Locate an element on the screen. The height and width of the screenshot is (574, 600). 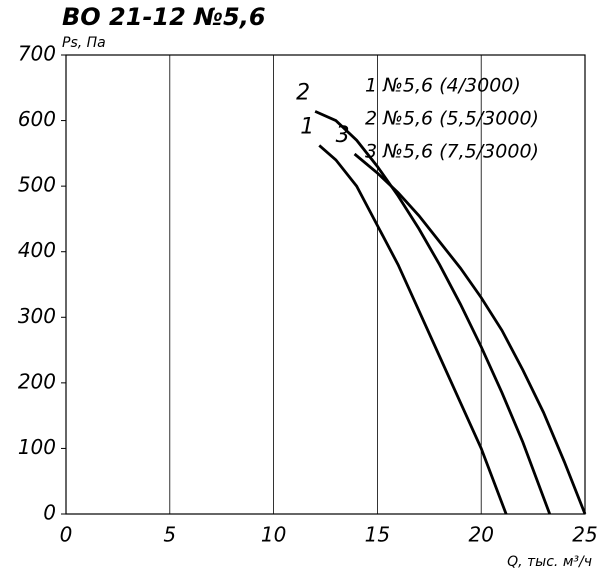
x-axis-label: Q, тыс. м³/ч is located at coordinates (549, 562).